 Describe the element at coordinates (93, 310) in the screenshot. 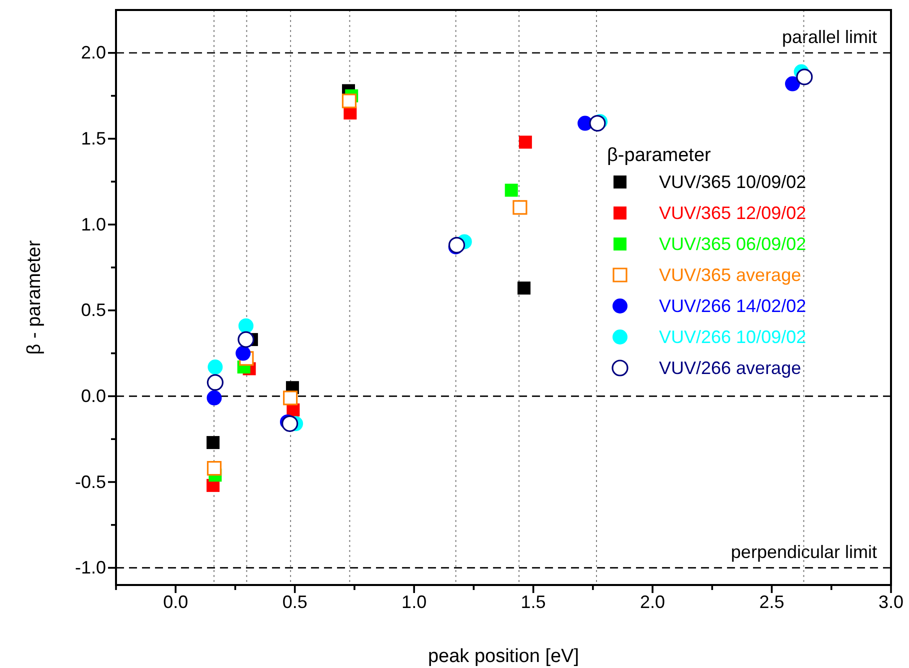

I see `y-tick-label: 0.5` at that location.